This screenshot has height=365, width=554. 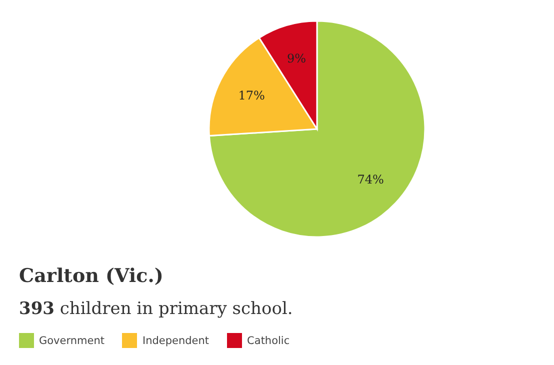 I want to click on legend-label: Government, so click(x=71, y=340).